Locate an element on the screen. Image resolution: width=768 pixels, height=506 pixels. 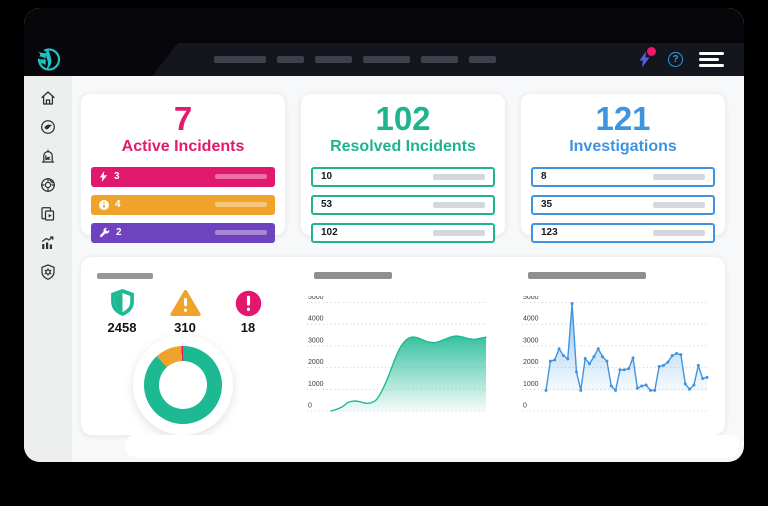
sidebar-item-threat-graph is located at coordinates (48, 127).